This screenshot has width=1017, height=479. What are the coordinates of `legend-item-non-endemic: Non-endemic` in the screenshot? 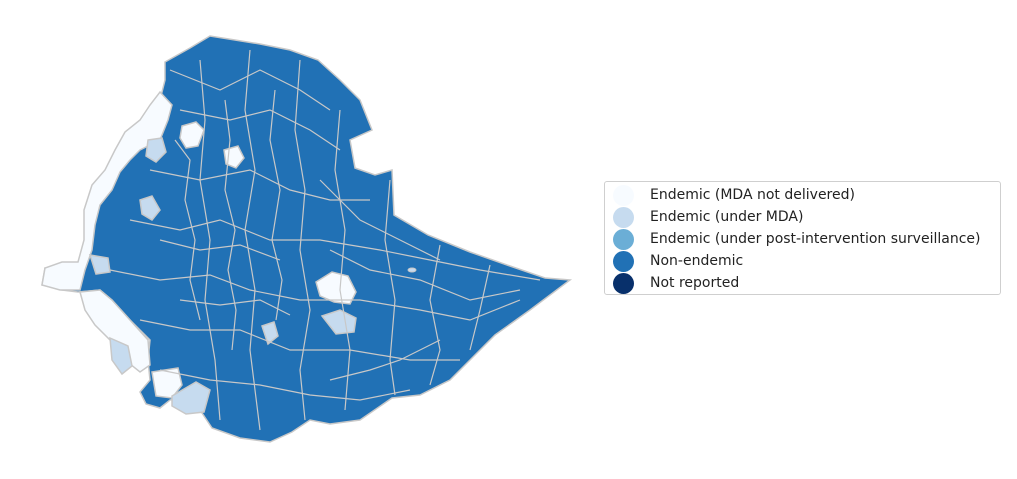 It's located at (678, 261).